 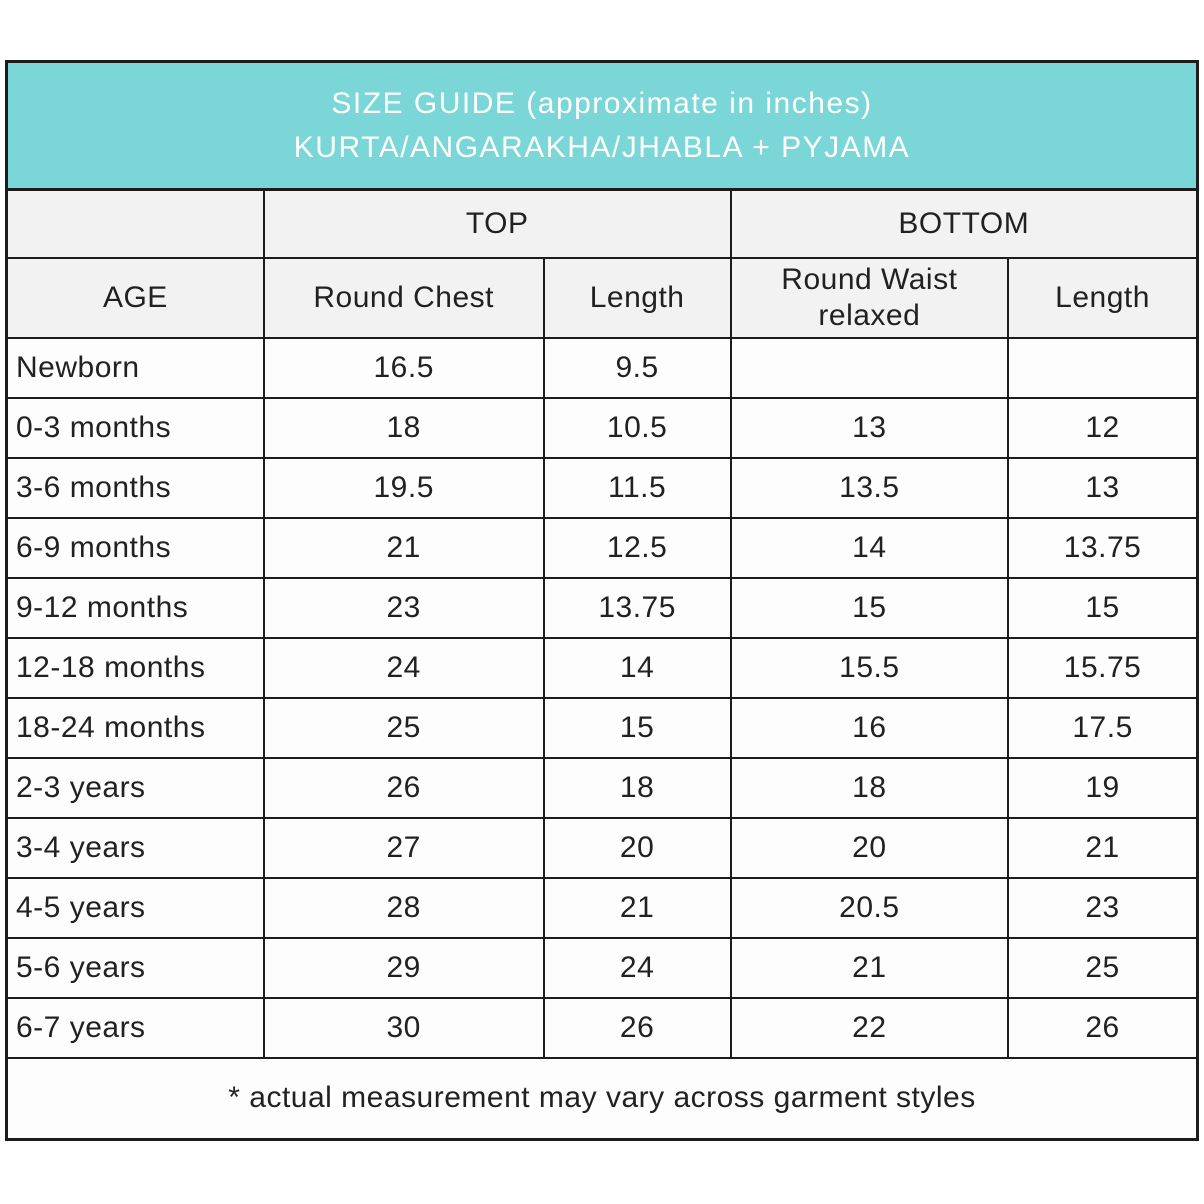 What do you see at coordinates (497, 223) in the screenshot?
I see `group-header-top: TOP` at bounding box center [497, 223].